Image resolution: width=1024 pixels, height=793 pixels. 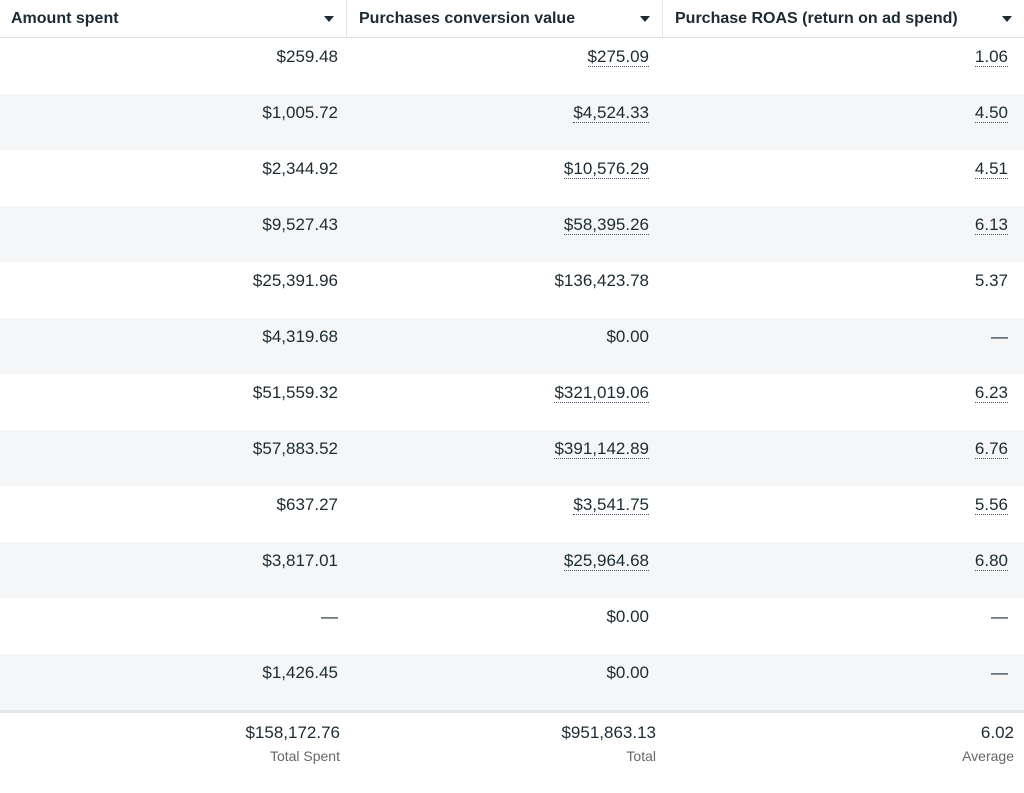 I want to click on table-row: $3,817.01 $25,964.68 6.80, so click(x=512, y=570).